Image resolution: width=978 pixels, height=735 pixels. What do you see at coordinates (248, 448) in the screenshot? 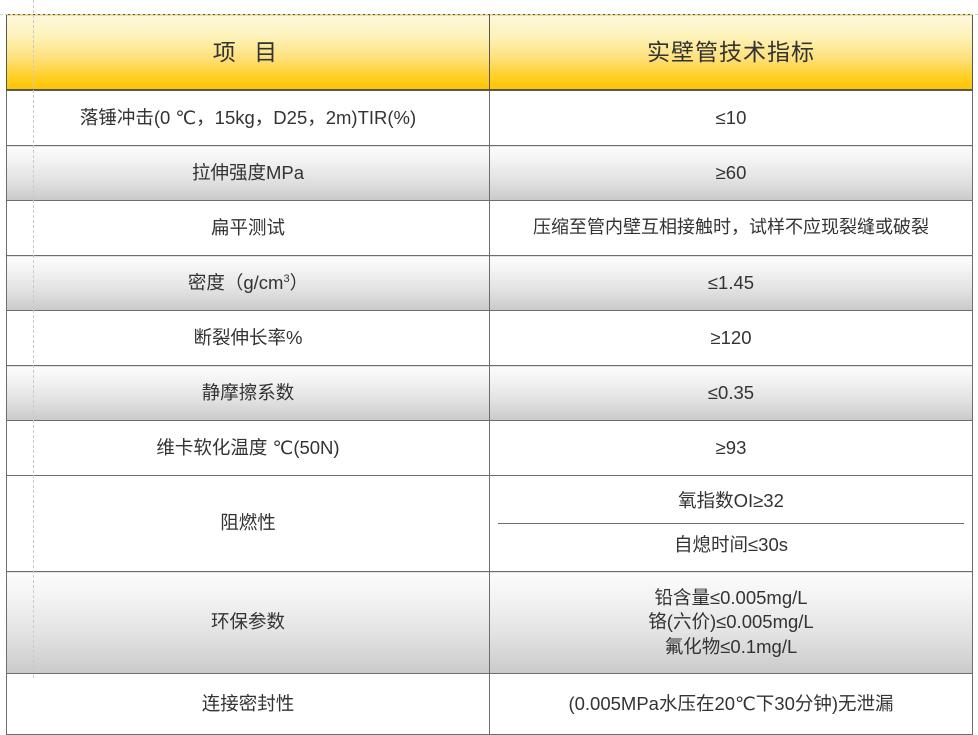
I see `row-label-vicat-softening-temp: 维卡软化温度 ℃(50N)` at bounding box center [248, 448].